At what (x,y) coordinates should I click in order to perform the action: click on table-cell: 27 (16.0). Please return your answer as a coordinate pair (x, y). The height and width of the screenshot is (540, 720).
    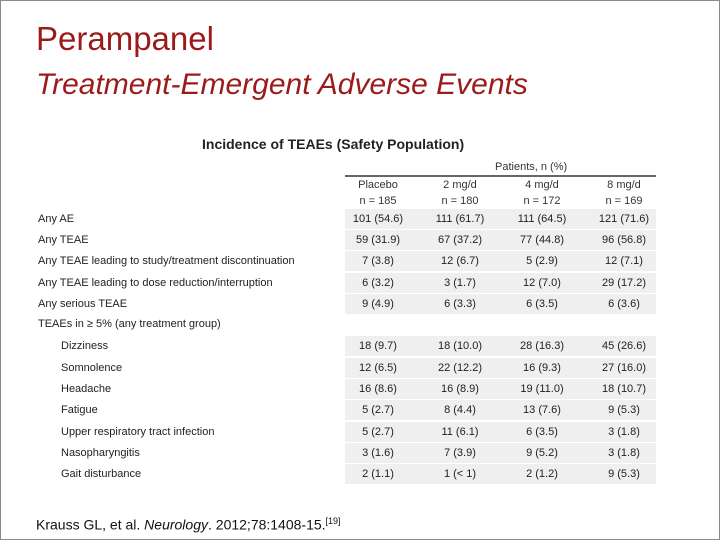
    Looking at the image, I should click on (624, 368).